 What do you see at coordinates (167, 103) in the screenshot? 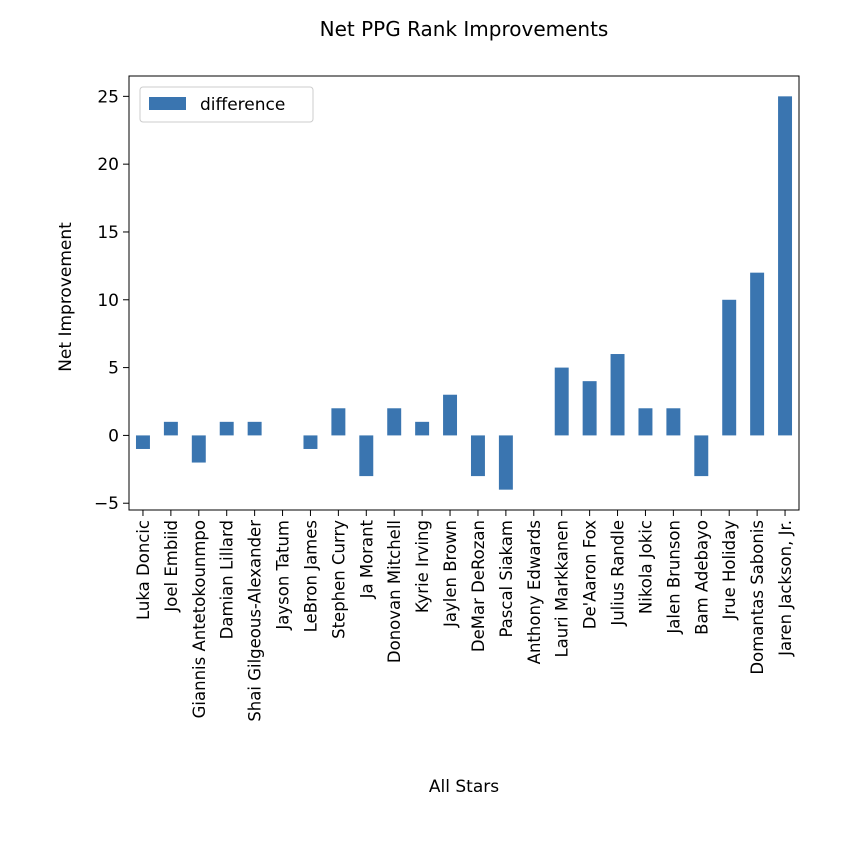
I see `legend-swatch` at bounding box center [167, 103].